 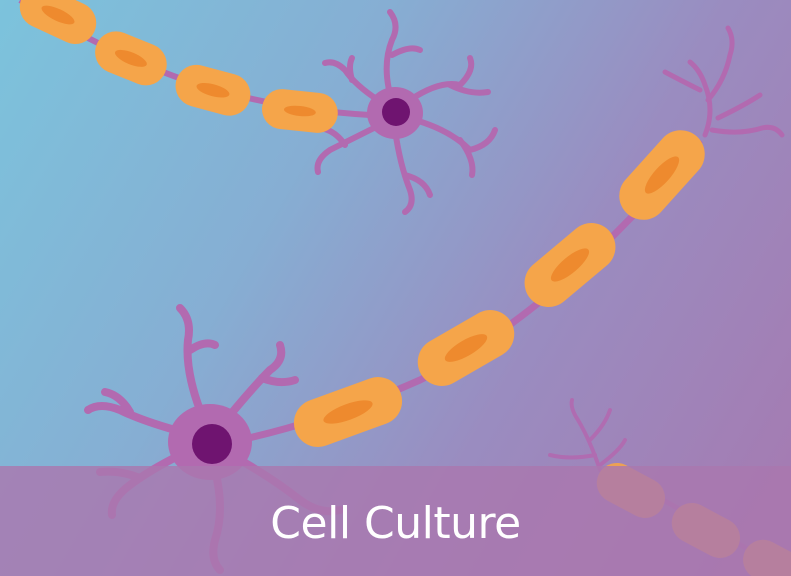 I want to click on card-title: Cell Culture, so click(x=395, y=523).